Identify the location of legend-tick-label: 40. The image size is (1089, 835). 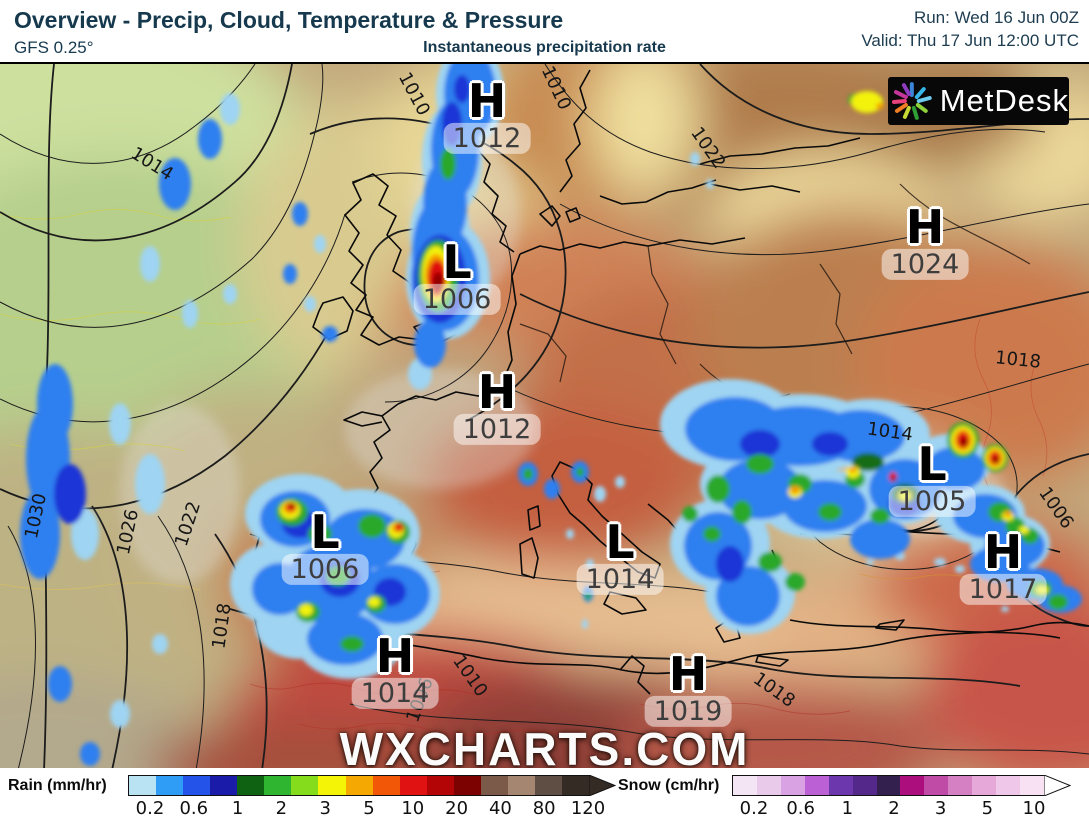
(500, 808).